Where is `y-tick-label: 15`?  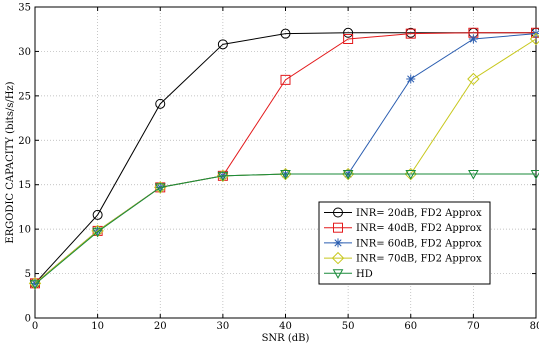
y-tick-label: 15 is located at coordinates (24, 185).